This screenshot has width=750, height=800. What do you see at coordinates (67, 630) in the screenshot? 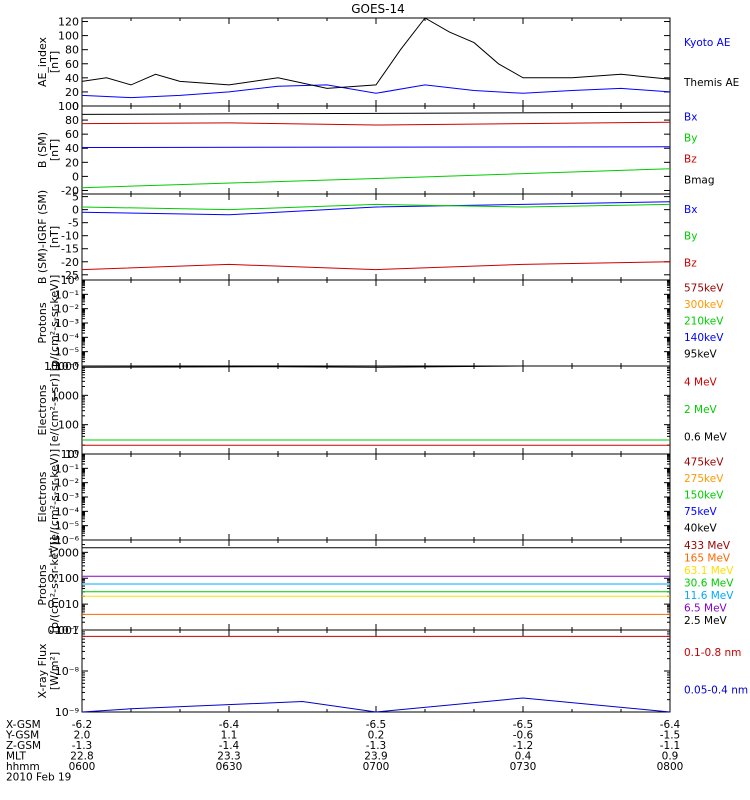
I see `y-tick-label: 10⁻⁷` at bounding box center [67, 630].